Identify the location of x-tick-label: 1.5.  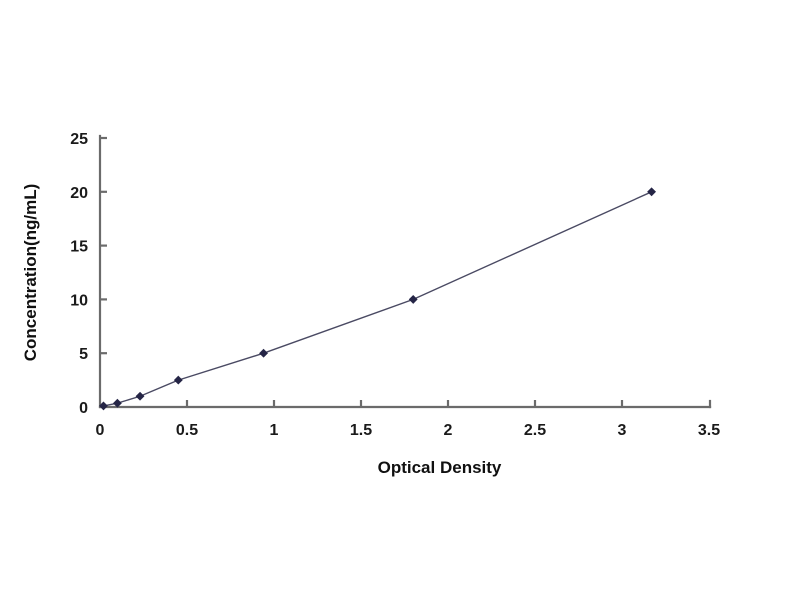
(361, 430).